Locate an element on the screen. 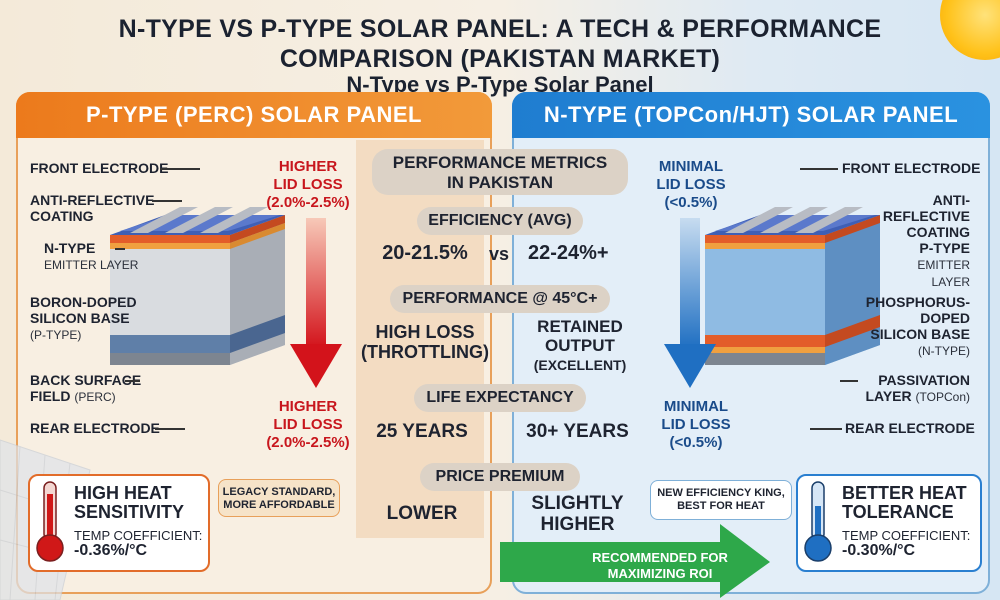 Image resolution: width=1000 pixels, height=600 pixels. p-front-electrode-line is located at coordinates (180, 169).